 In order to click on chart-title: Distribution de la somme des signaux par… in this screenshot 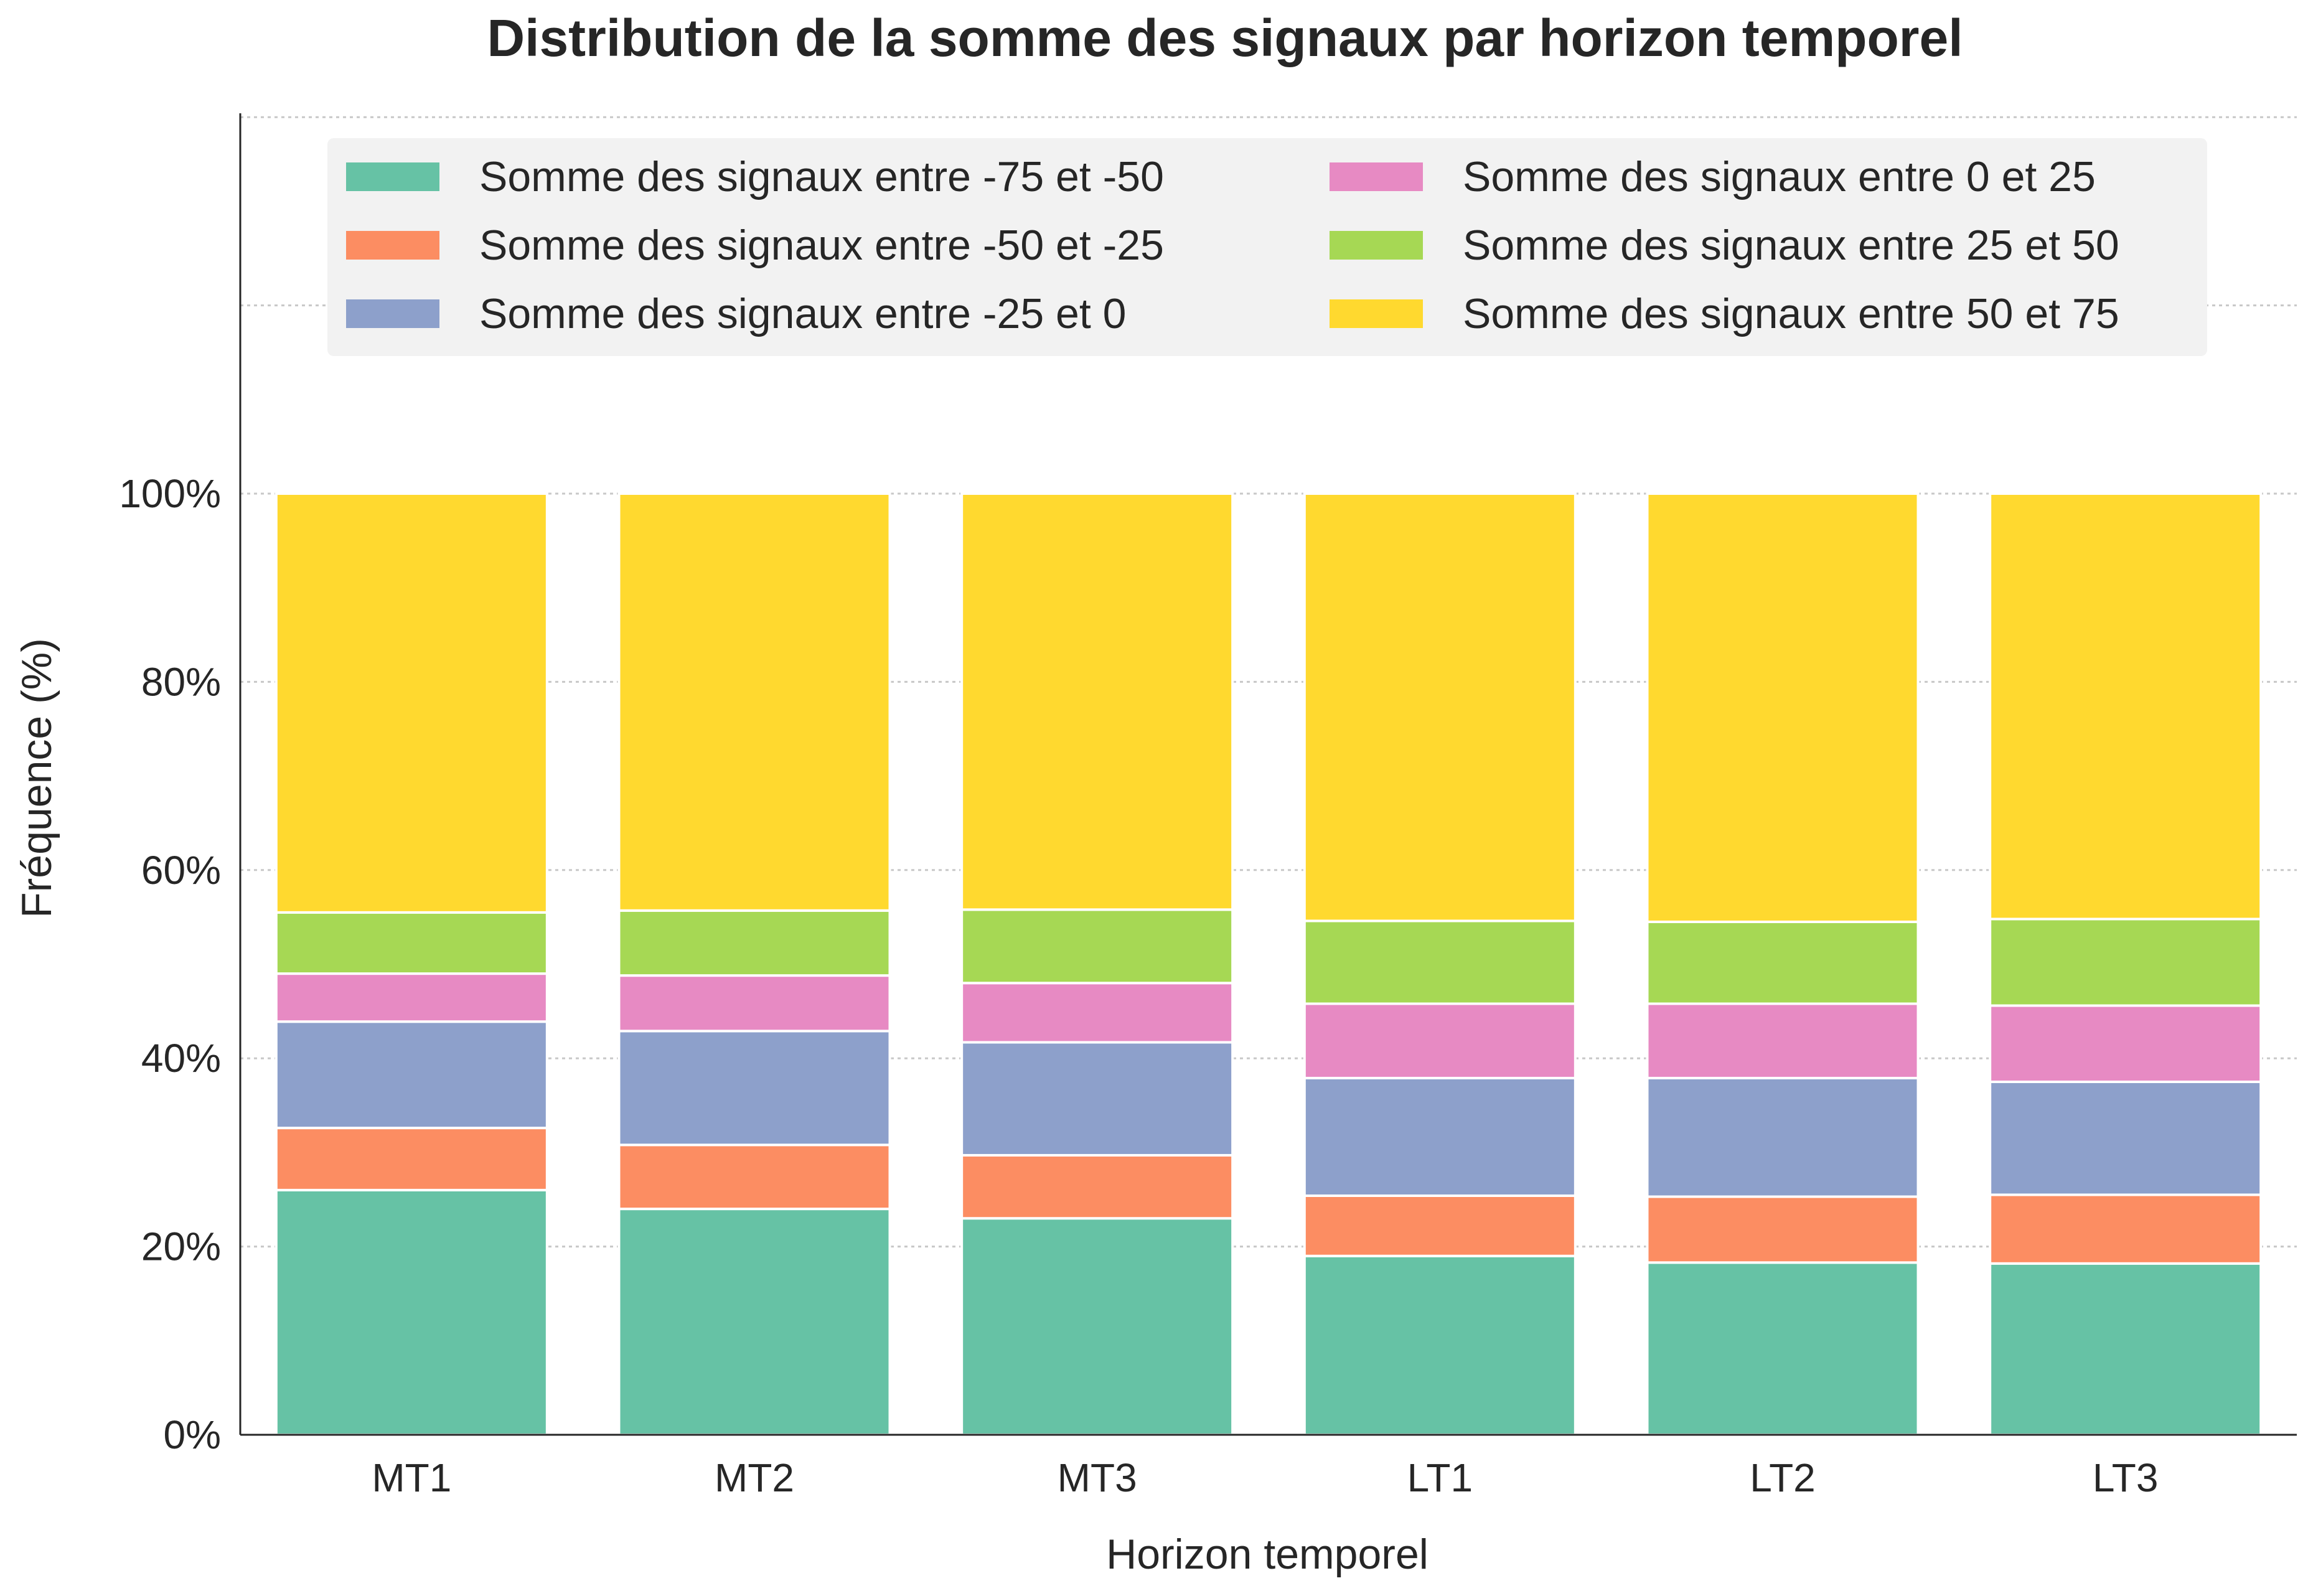, I will do `click(1225, 38)`.